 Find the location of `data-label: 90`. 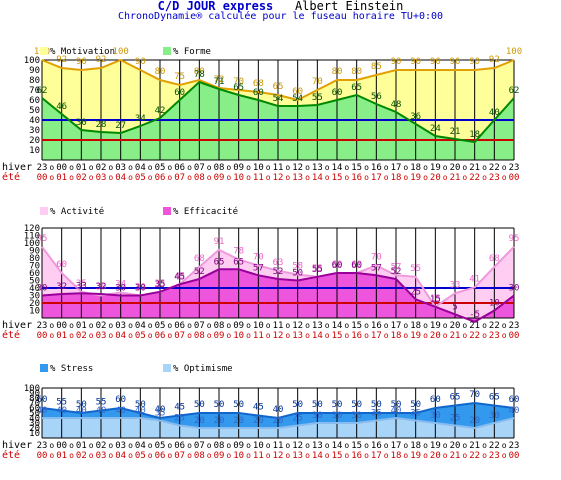

data-label: 90 is located at coordinates (140, 62).